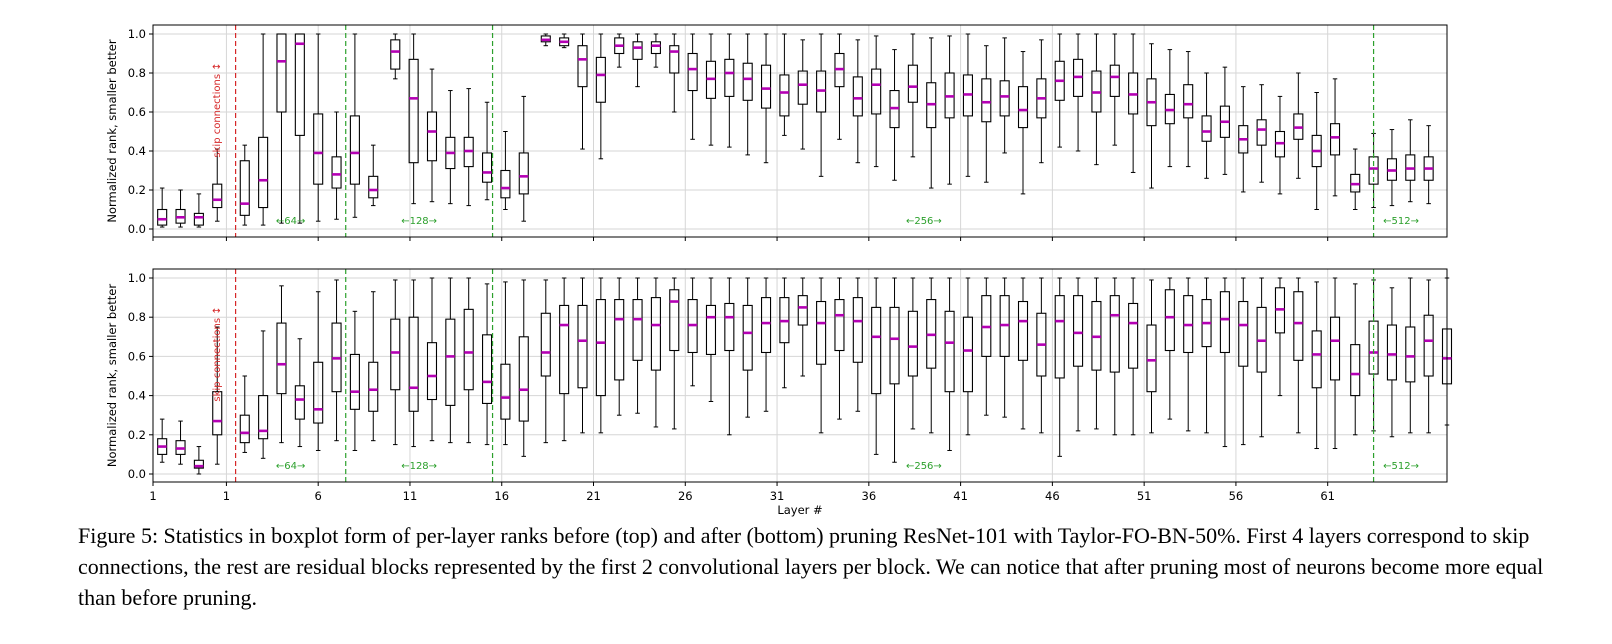  Describe the element at coordinates (318, 496) in the screenshot. I see `x-tick-label: 6` at that location.